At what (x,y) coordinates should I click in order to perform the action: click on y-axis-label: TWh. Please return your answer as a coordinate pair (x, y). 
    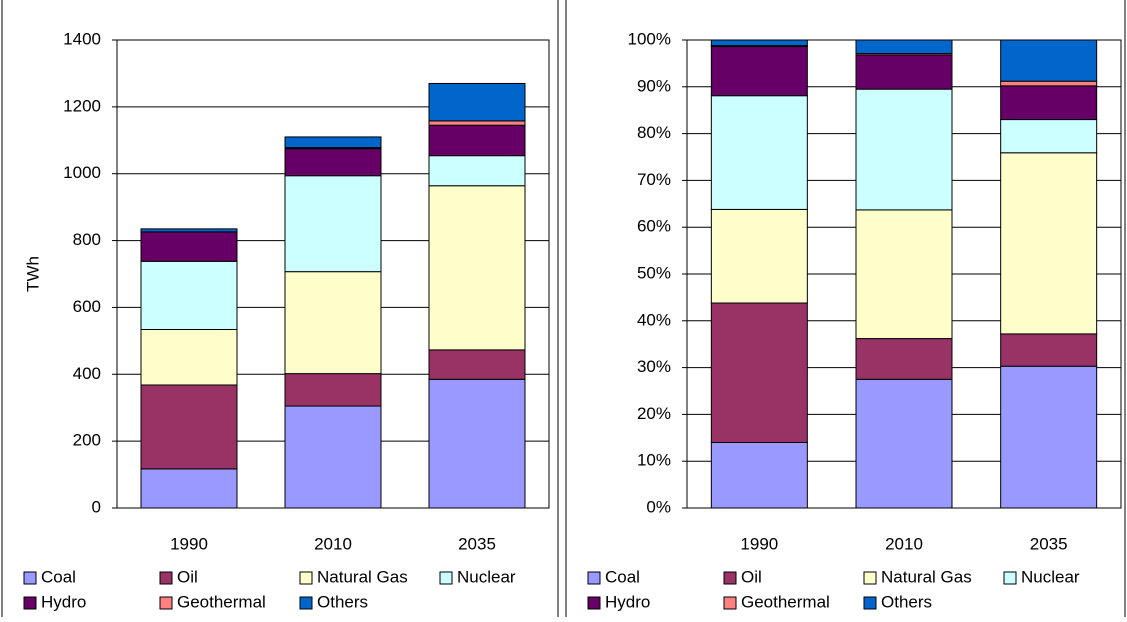
    Looking at the image, I should click on (32, 274).